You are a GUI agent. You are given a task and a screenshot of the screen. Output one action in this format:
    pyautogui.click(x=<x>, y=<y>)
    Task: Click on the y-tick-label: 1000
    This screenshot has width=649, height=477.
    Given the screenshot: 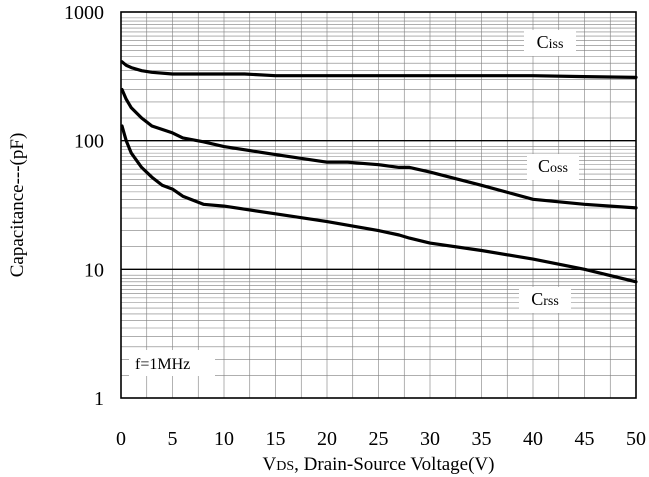 What is the action you would take?
    pyautogui.click(x=84, y=13)
    